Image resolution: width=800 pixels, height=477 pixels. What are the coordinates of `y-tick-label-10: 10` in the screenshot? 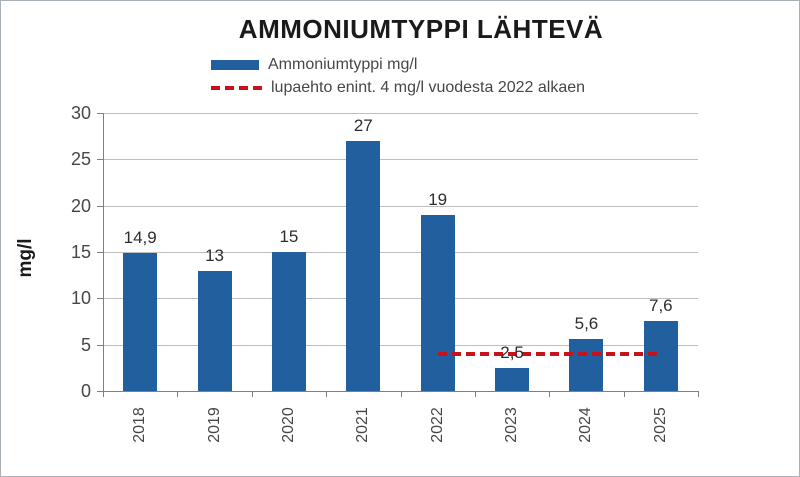 It's located at (80, 298).